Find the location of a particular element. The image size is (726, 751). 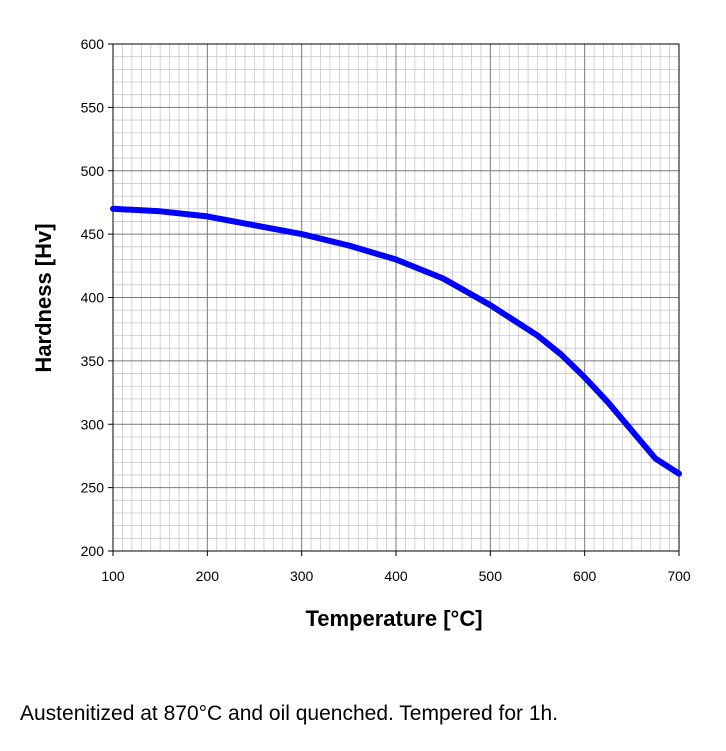

x-axis-ticks: 100 200 300 400 500 600 700 is located at coordinates (396, 567).